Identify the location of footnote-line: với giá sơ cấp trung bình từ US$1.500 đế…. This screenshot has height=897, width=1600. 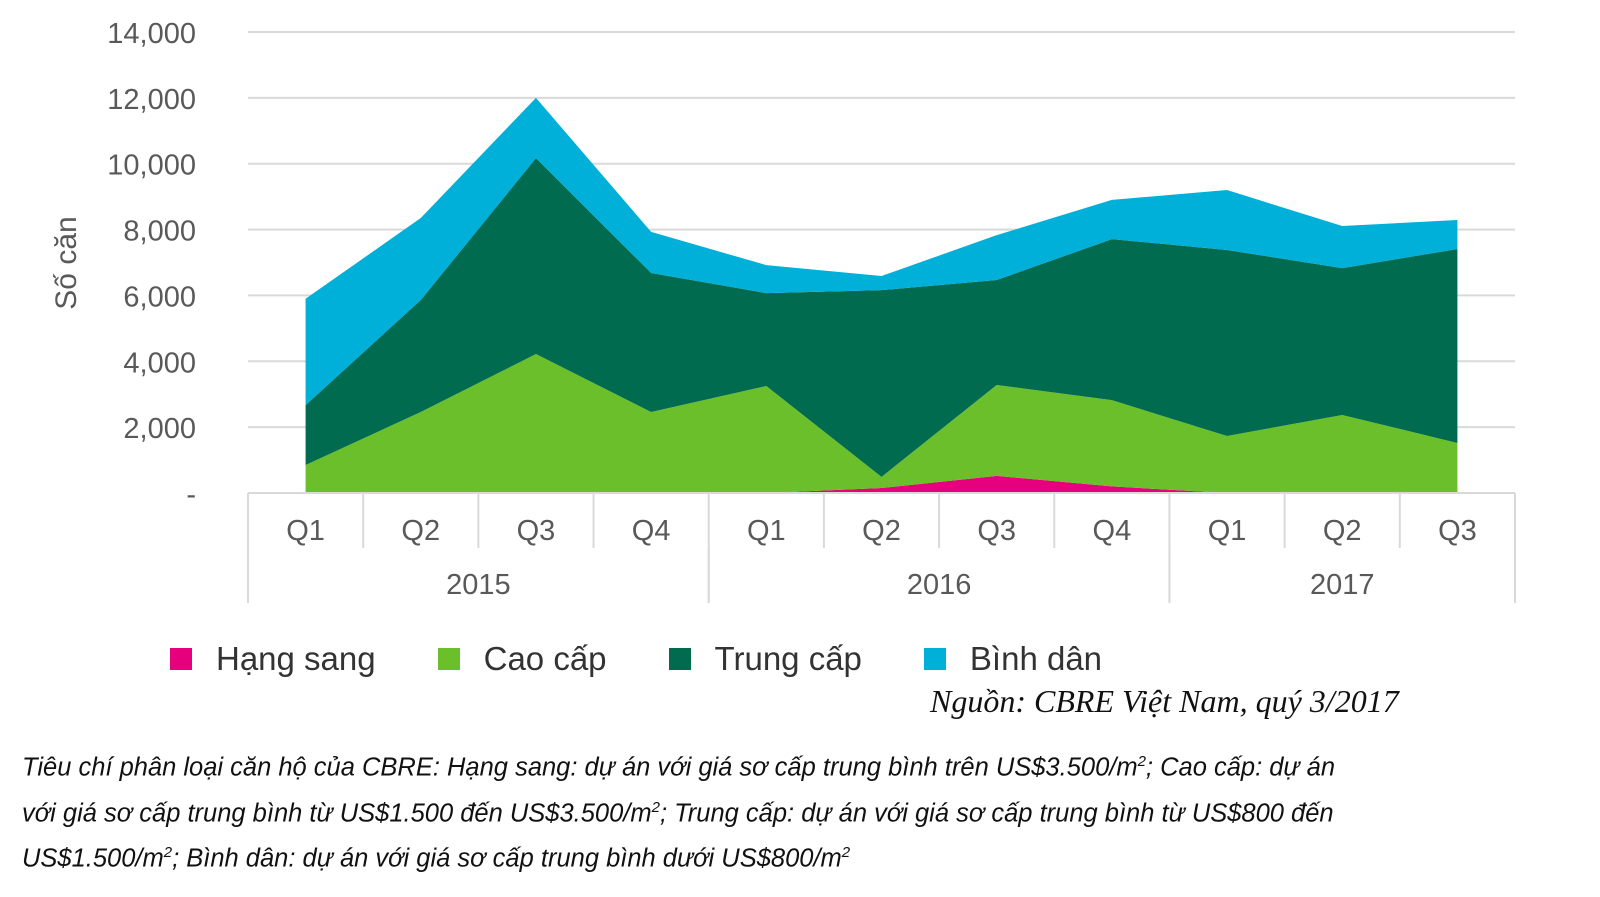
(811, 811).